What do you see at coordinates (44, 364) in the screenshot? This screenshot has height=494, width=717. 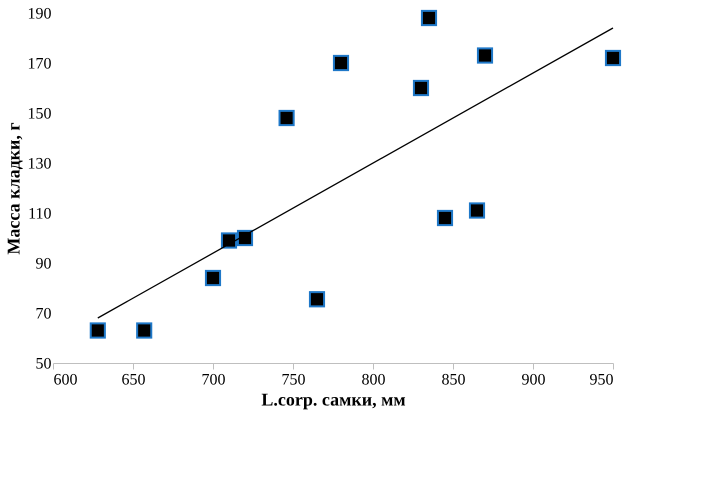 I see `y-tick-label: 50` at bounding box center [44, 364].